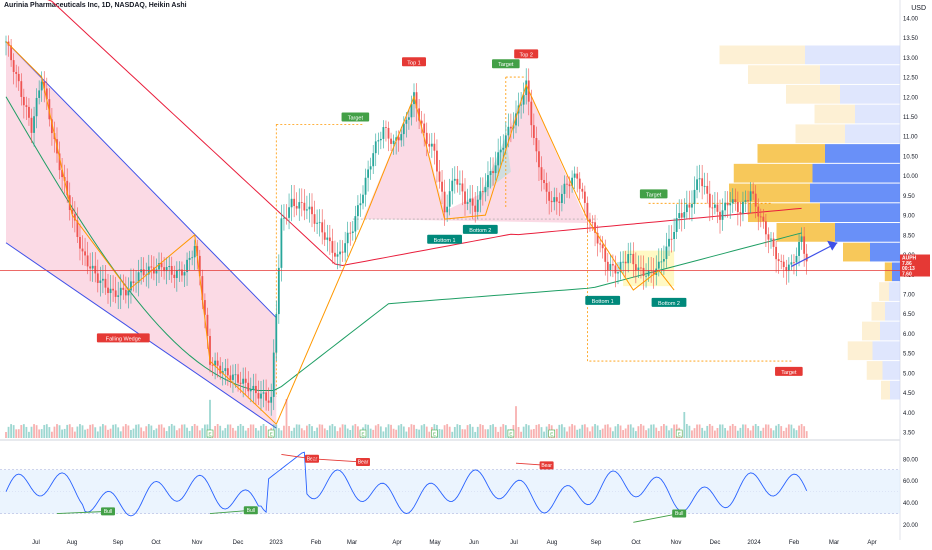 This screenshot has height=550, width=932. Describe the element at coordinates (679, 513) in the screenshot. I see `rsi-divergence-bg` at that location.